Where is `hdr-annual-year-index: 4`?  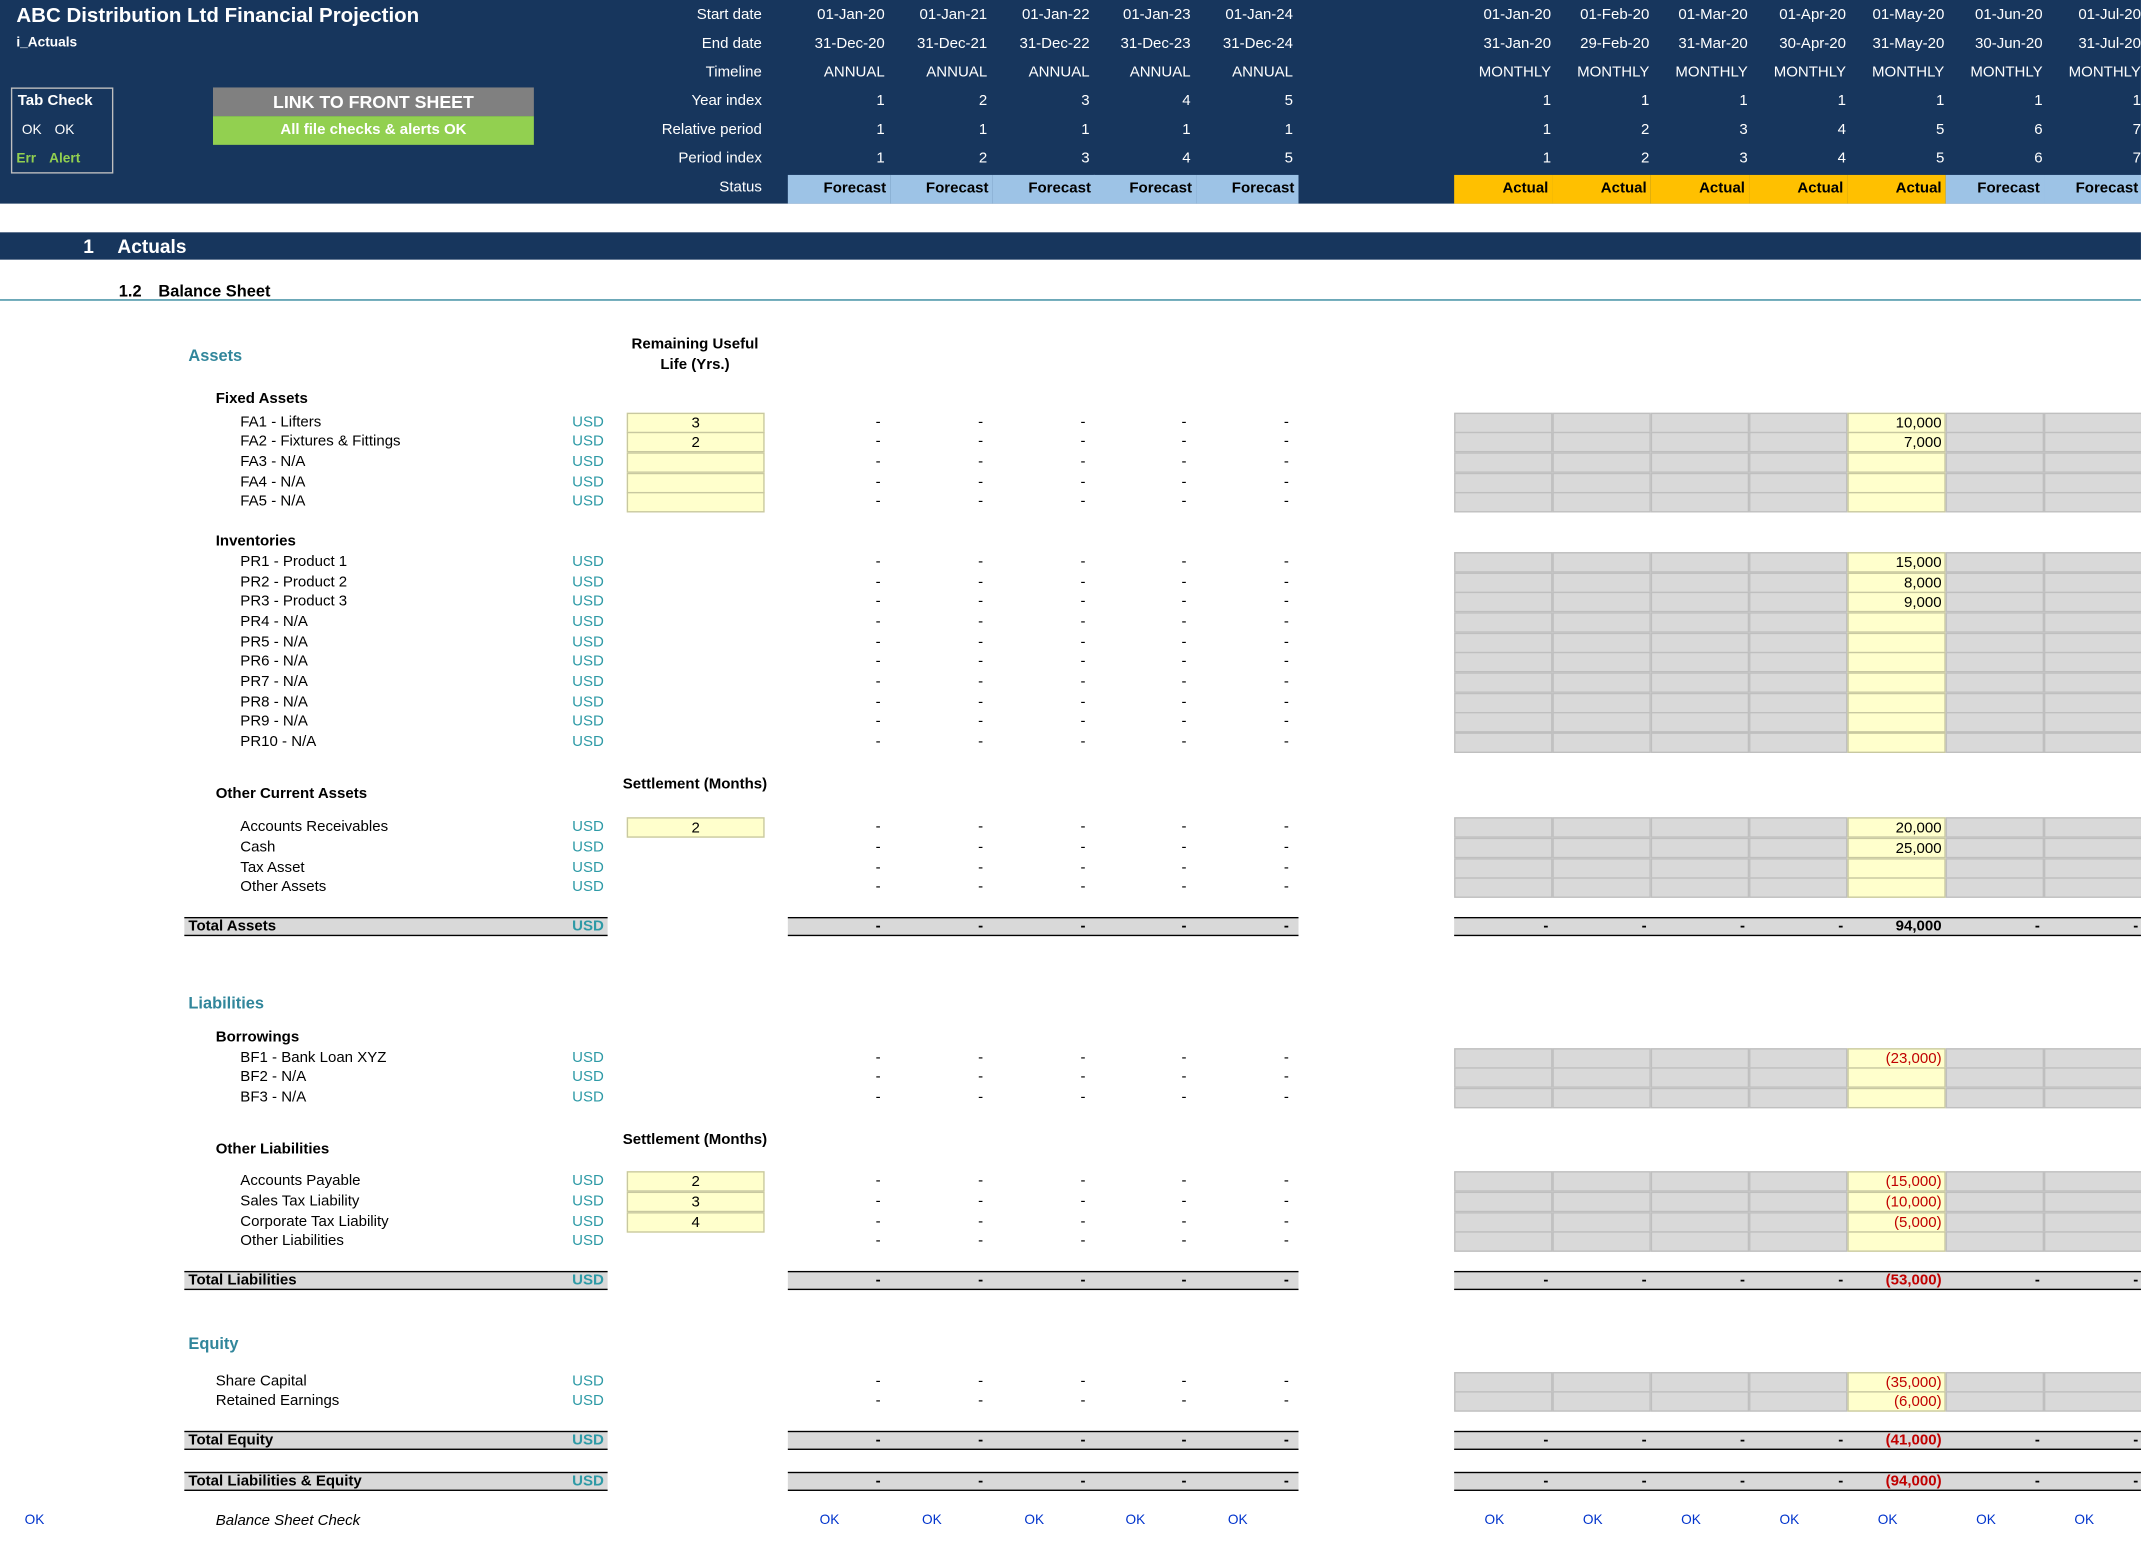 hdr-annual-year-index: 4 is located at coordinates (1186, 101).